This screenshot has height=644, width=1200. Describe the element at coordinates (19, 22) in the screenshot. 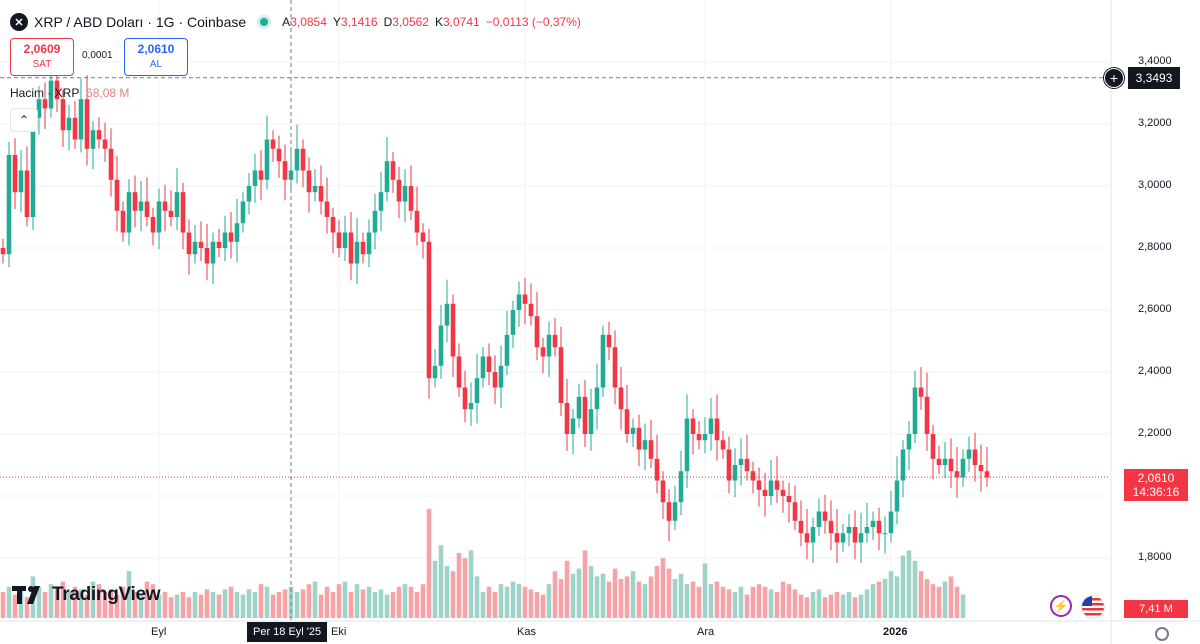

I see `xrp-logo-icon: ✕` at that location.